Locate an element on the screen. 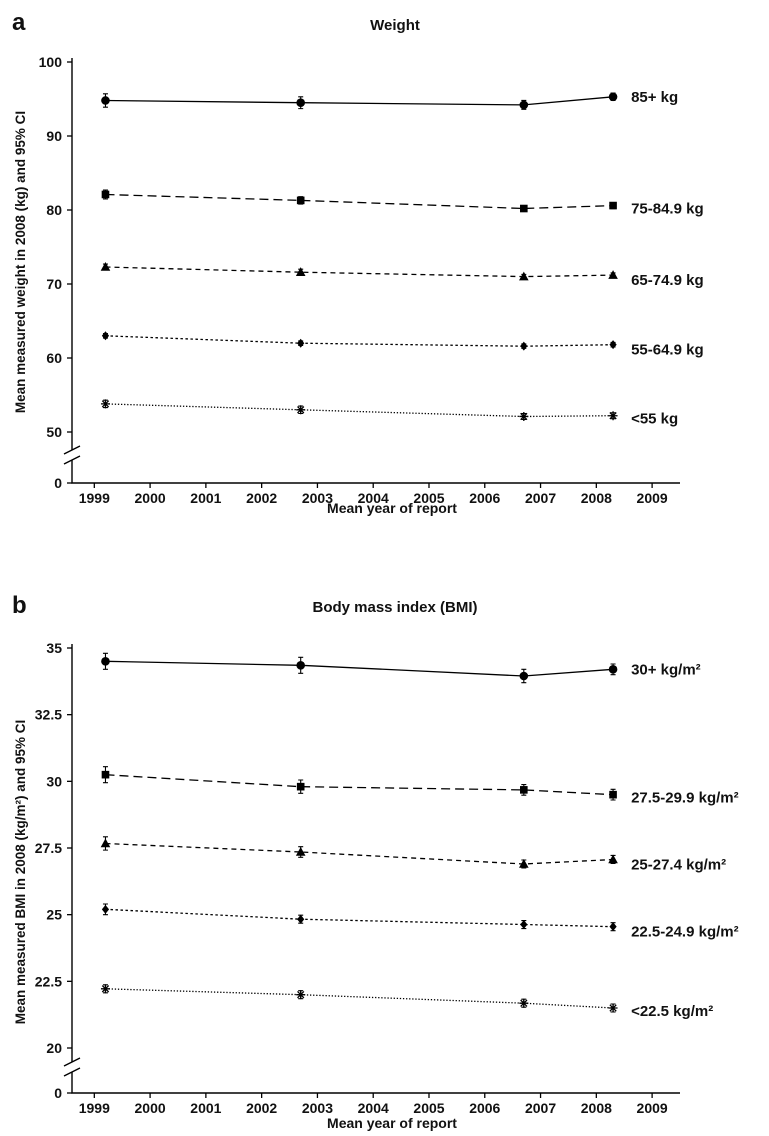 Image resolution: width=769 pixels, height=1136 pixels. series-label: <22.5 kg/m² is located at coordinates (672, 1011).